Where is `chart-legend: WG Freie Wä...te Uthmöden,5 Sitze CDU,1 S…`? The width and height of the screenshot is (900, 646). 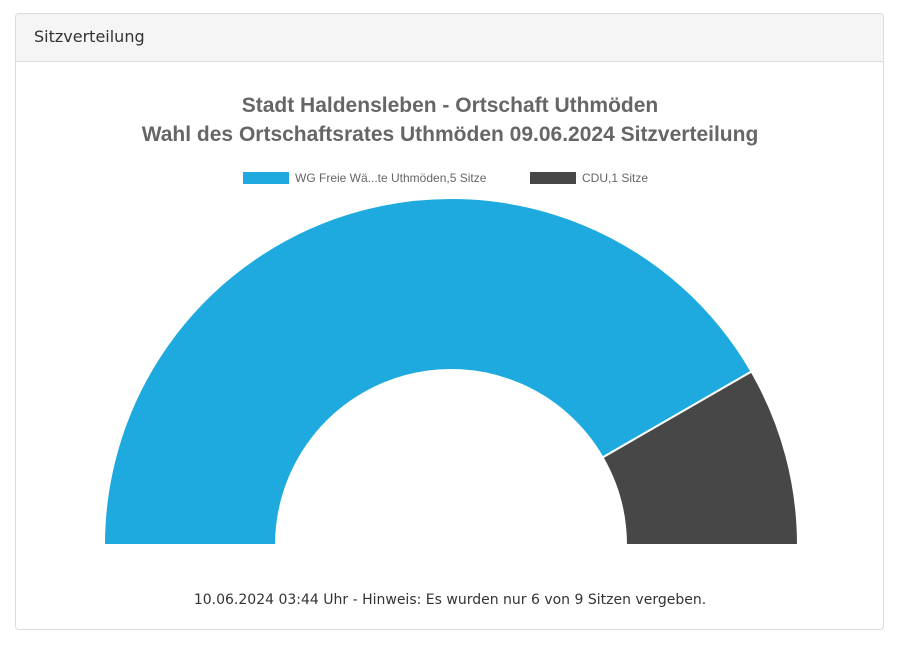
chart-legend: WG Freie Wä...te Uthmöden,5 Sitze CDU,1 S… is located at coordinates (445, 178).